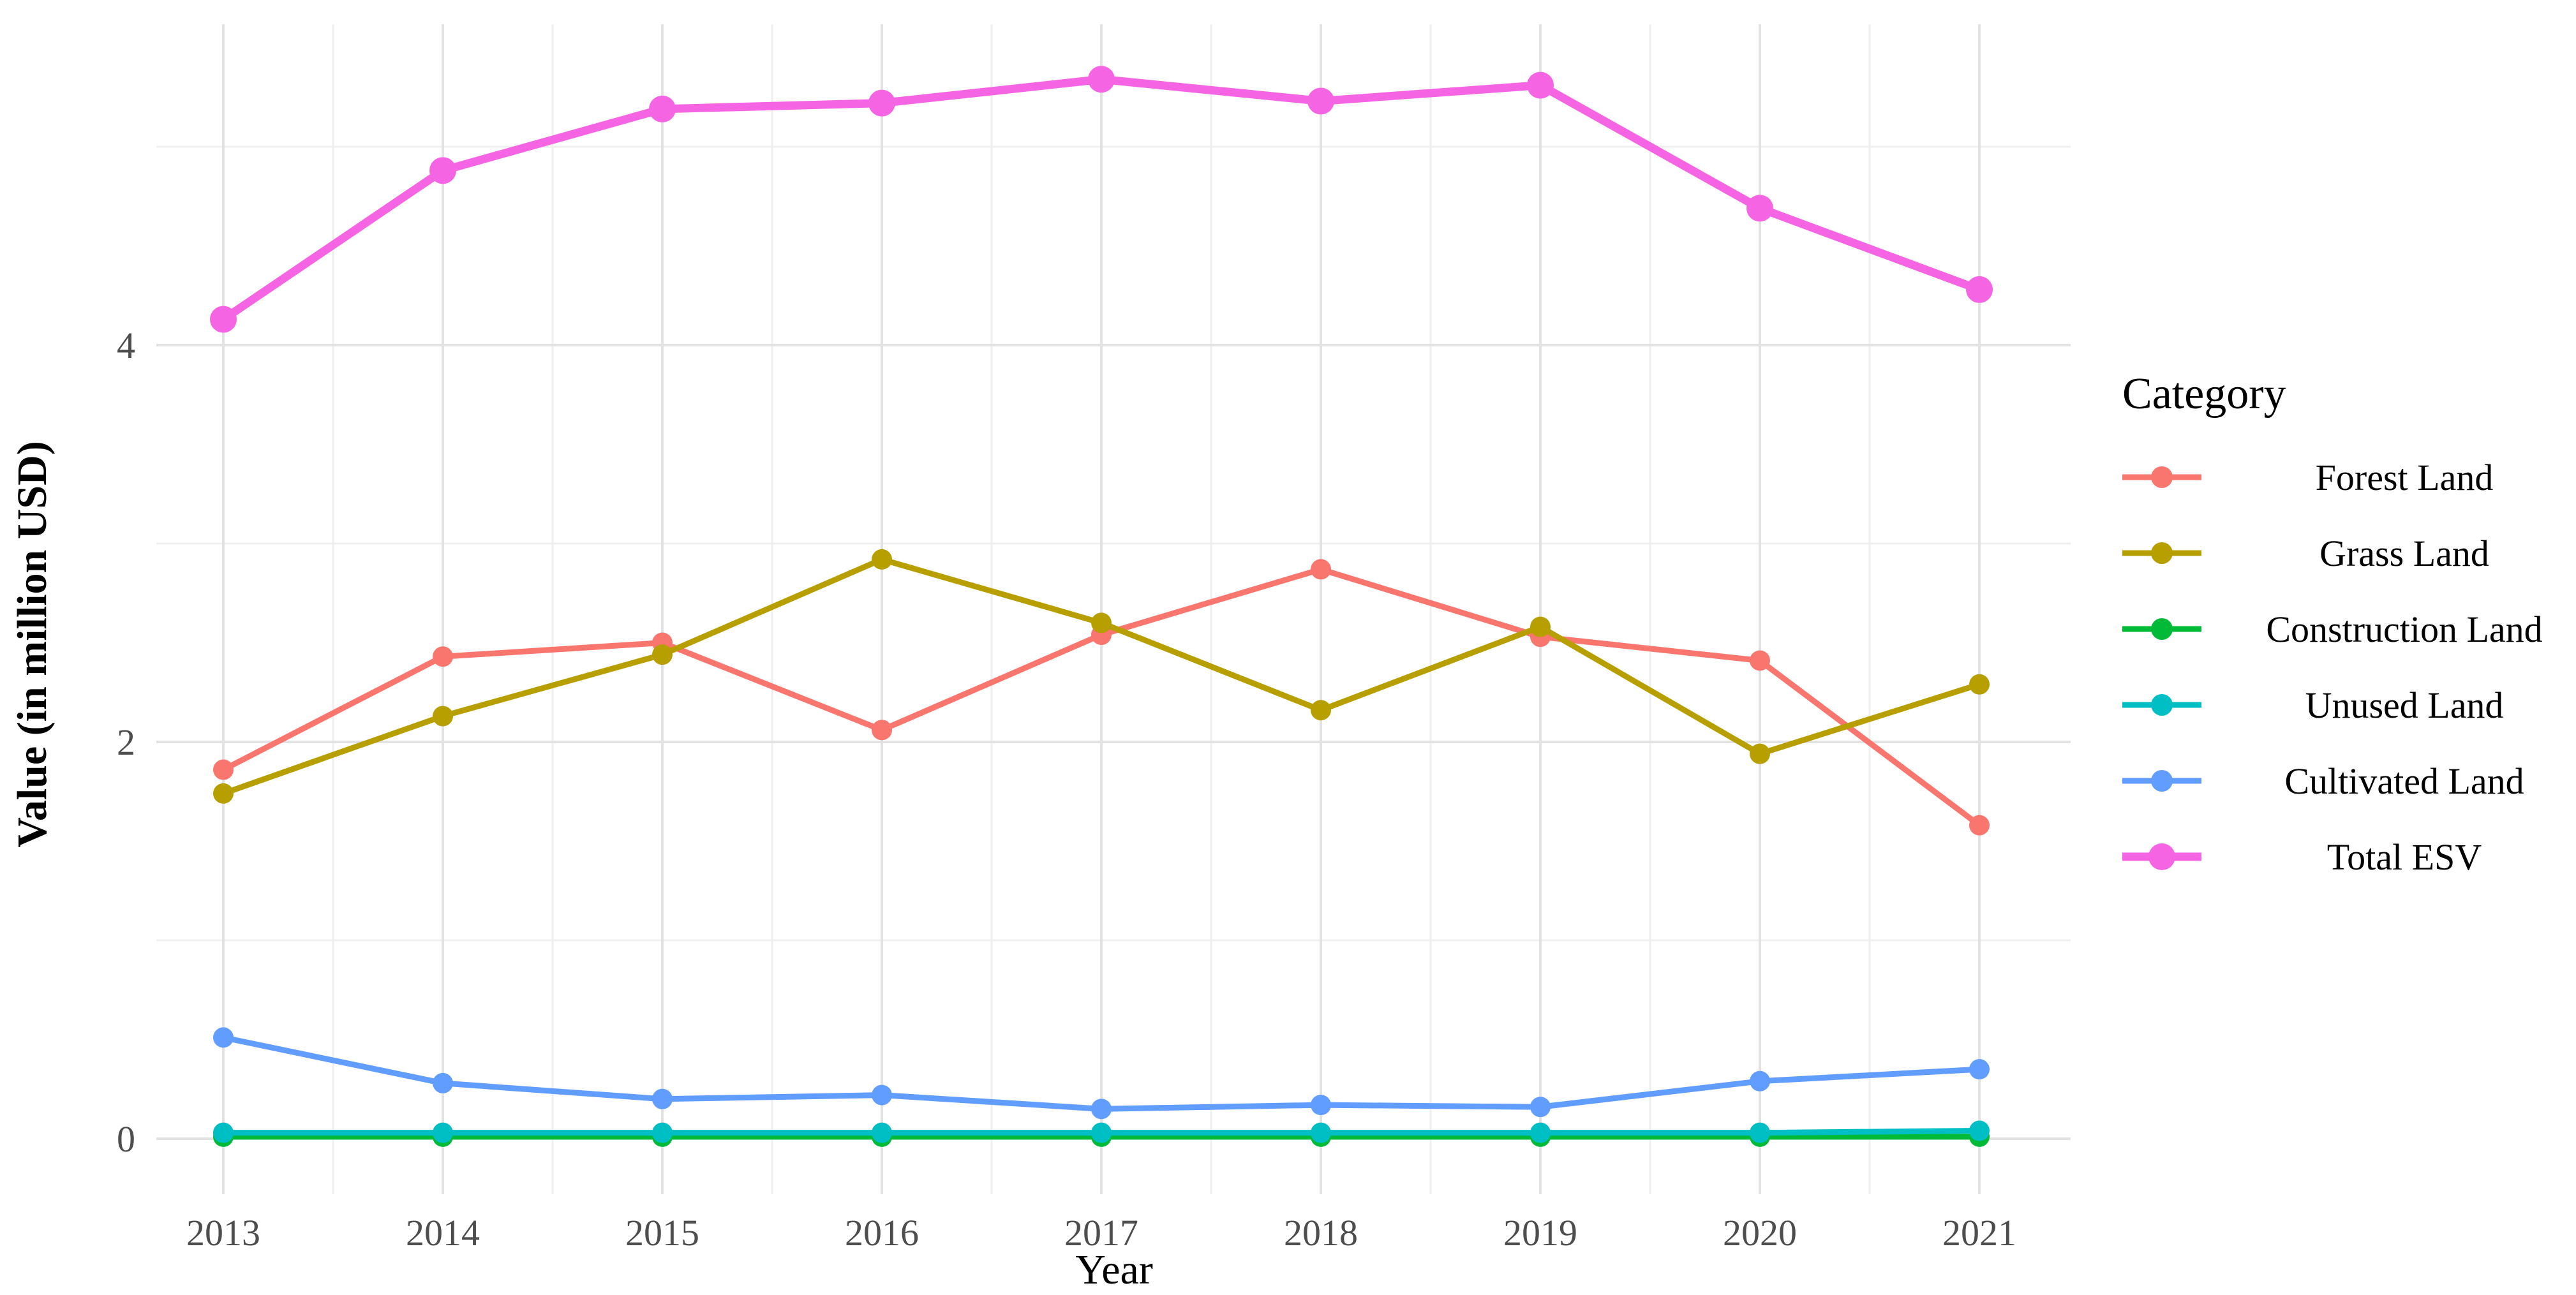  Describe the element at coordinates (32, 644) in the screenshot. I see `y-axis-title: Value (in million USD)` at that location.